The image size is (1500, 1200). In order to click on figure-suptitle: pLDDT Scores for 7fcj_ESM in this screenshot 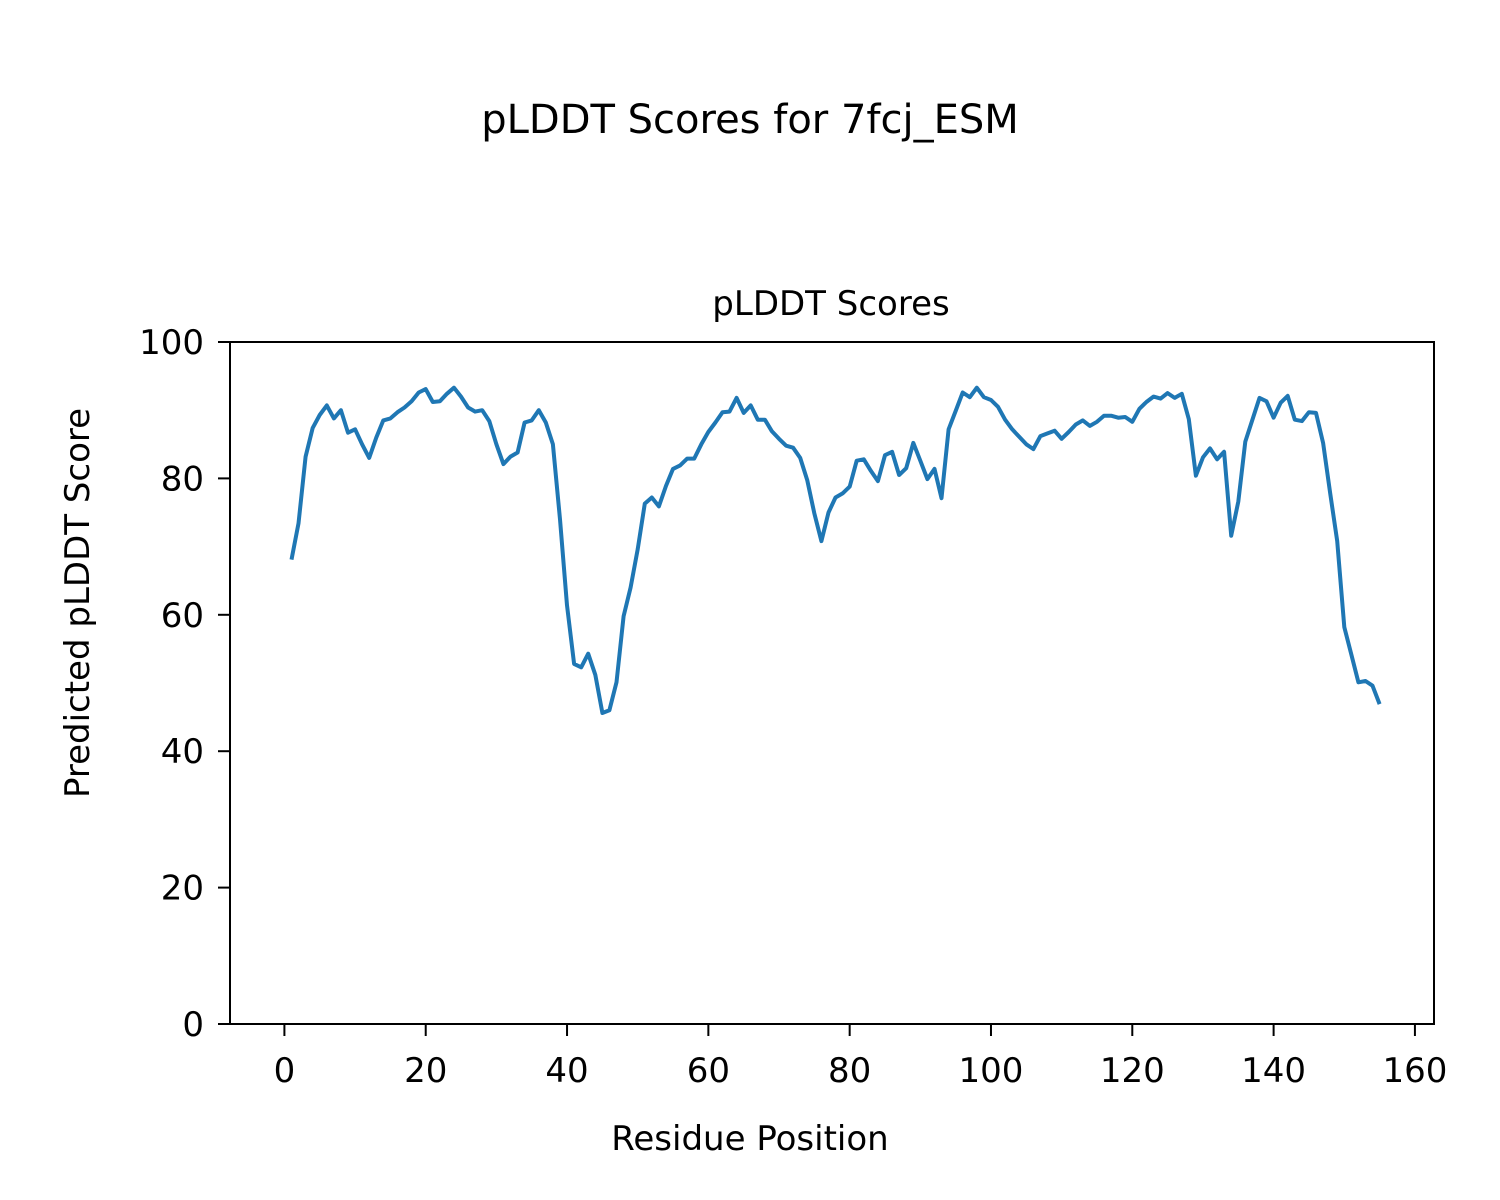, I will do `click(750, 120)`.